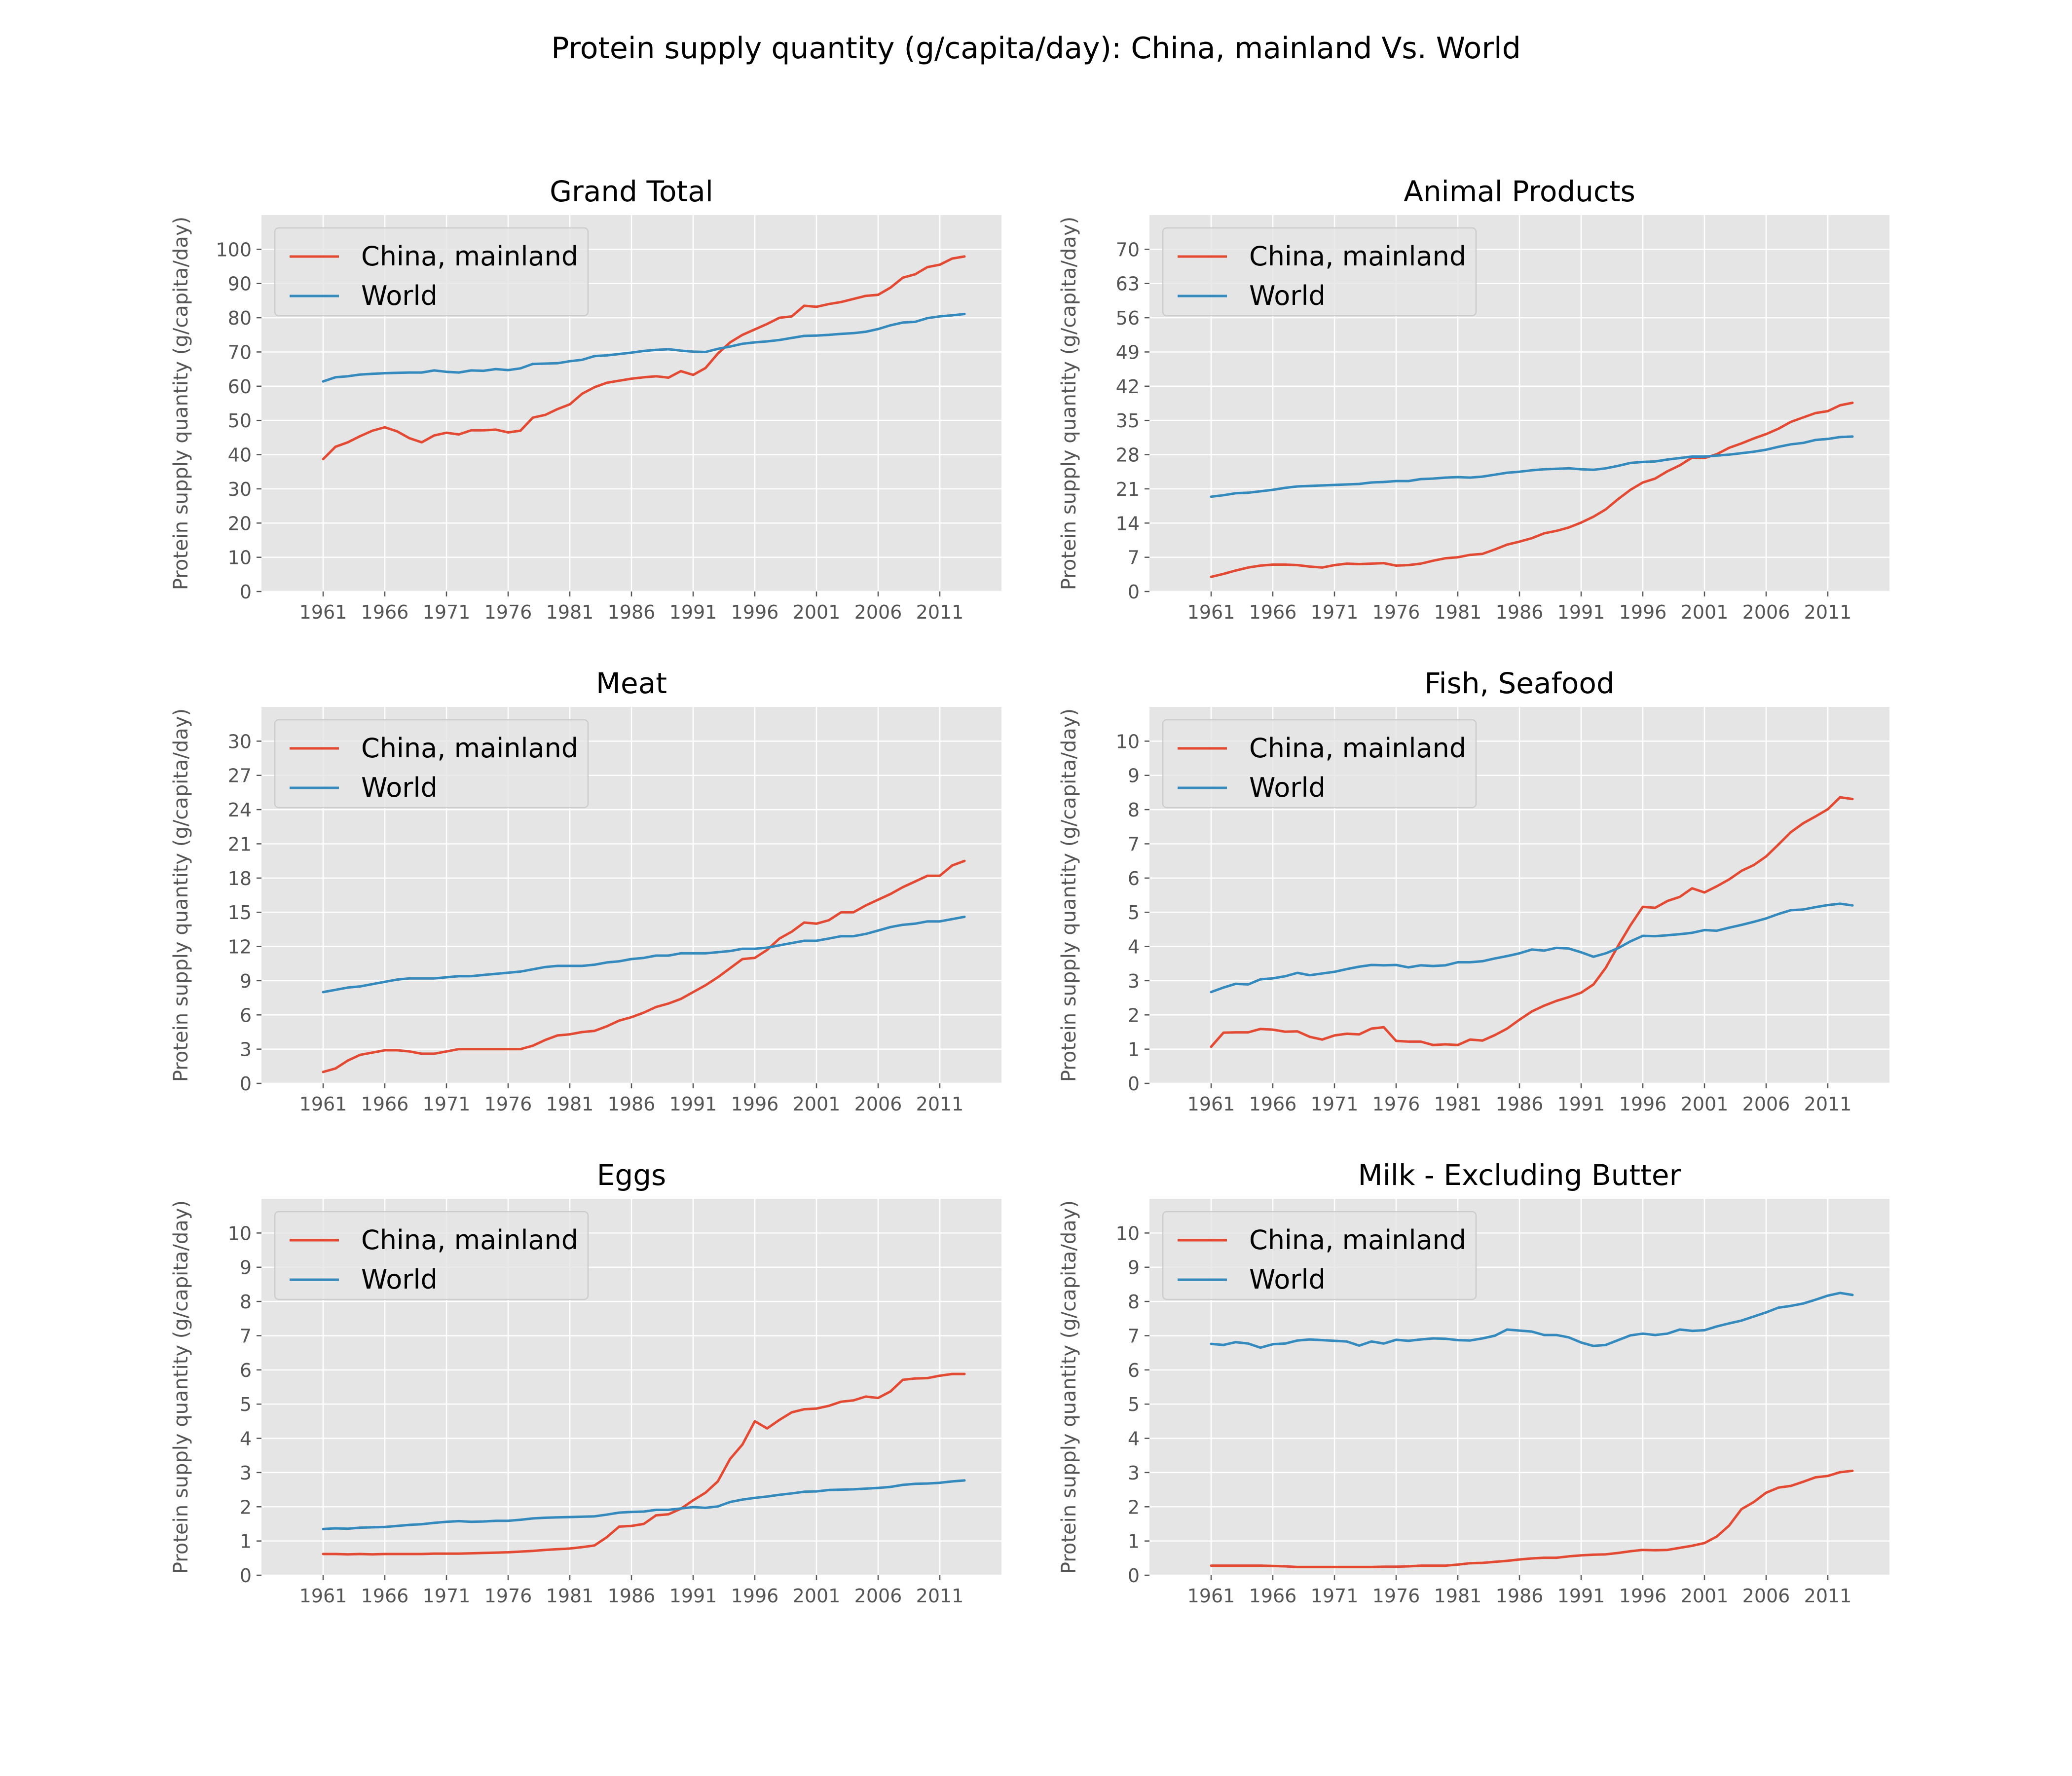  What do you see at coordinates (1520, 192) in the screenshot?
I see `chart-title: Animal Products` at bounding box center [1520, 192].